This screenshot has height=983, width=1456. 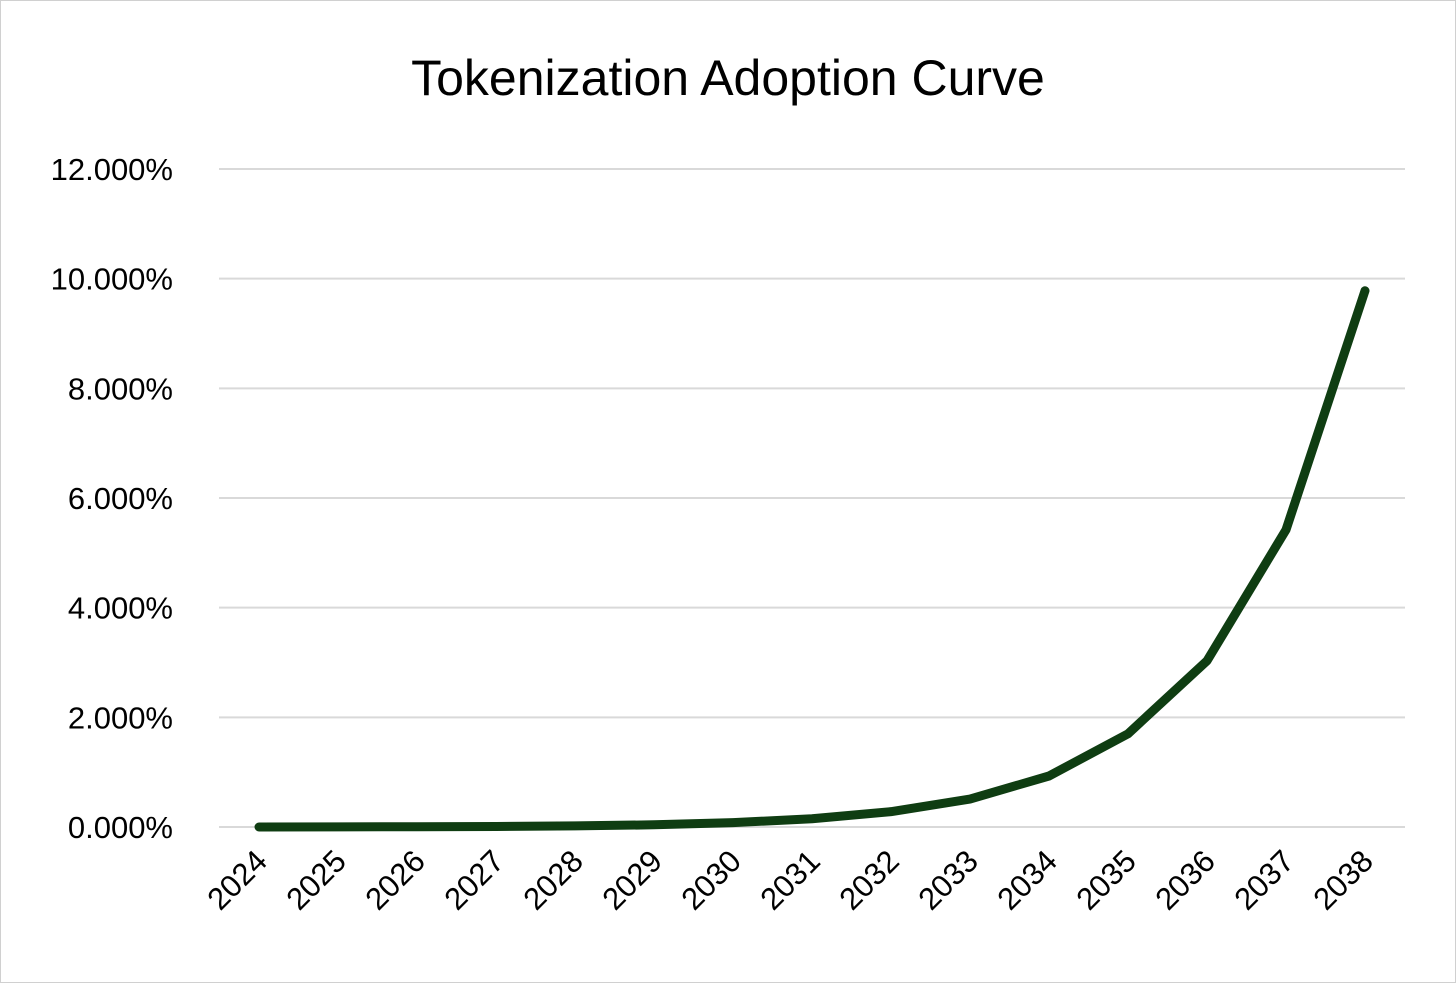 What do you see at coordinates (120, 717) in the screenshot?
I see `y-tick-label: 2.000%` at bounding box center [120, 717].